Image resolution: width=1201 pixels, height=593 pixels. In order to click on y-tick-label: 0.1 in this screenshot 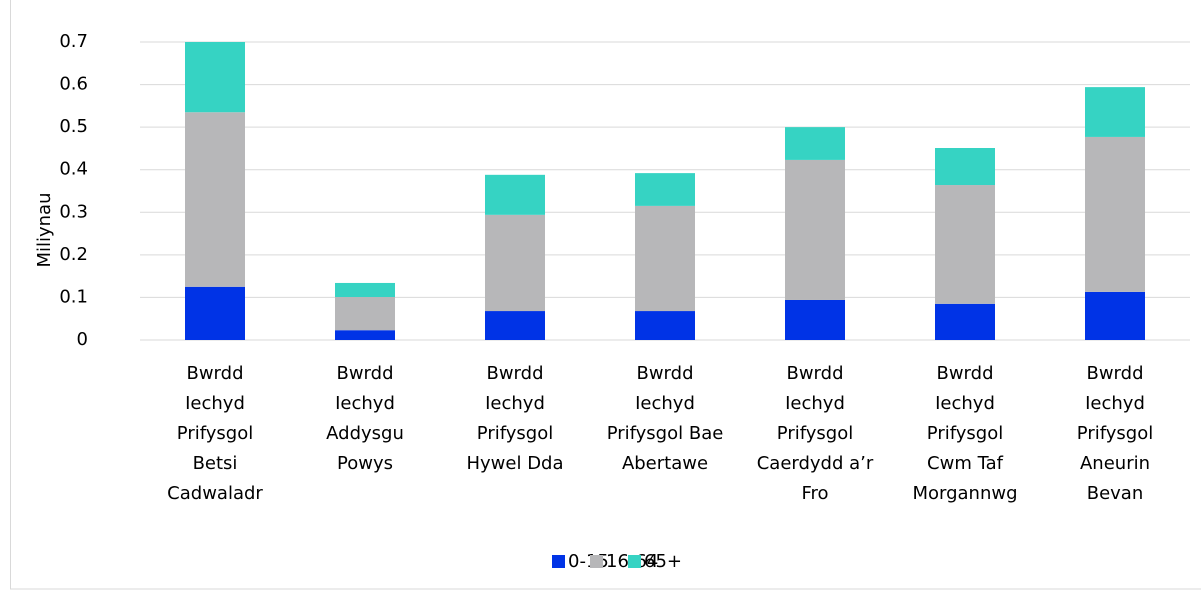, I will do `click(73, 296)`.